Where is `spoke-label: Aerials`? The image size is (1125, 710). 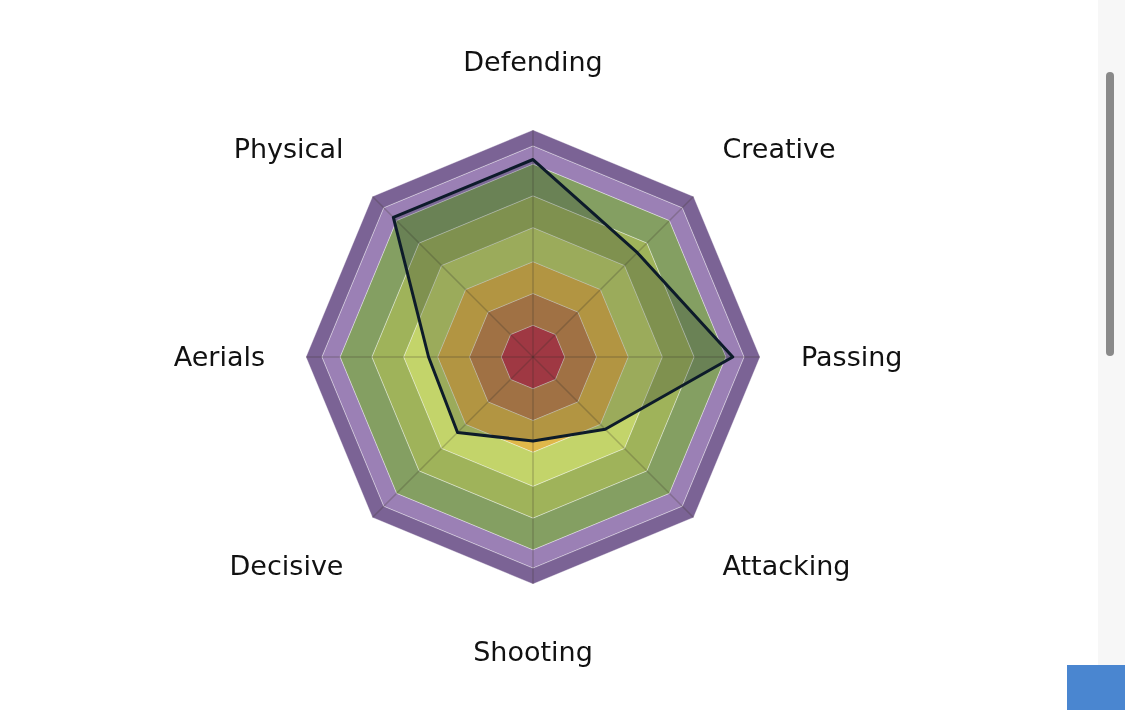
spoke-label: Aerials is located at coordinates (219, 357).